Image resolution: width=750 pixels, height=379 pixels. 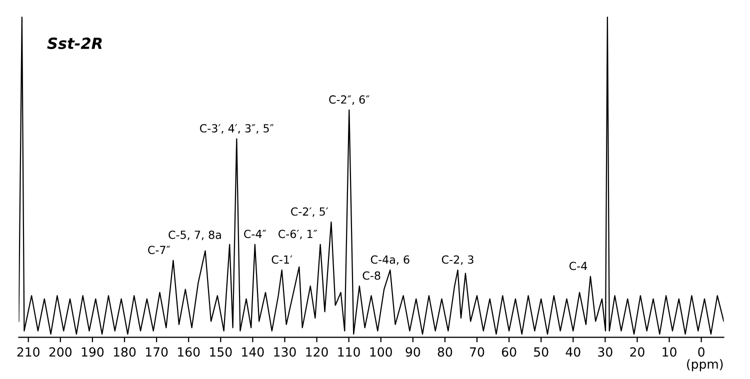 I want to click on x-tick-label: 100, so click(x=381, y=352).